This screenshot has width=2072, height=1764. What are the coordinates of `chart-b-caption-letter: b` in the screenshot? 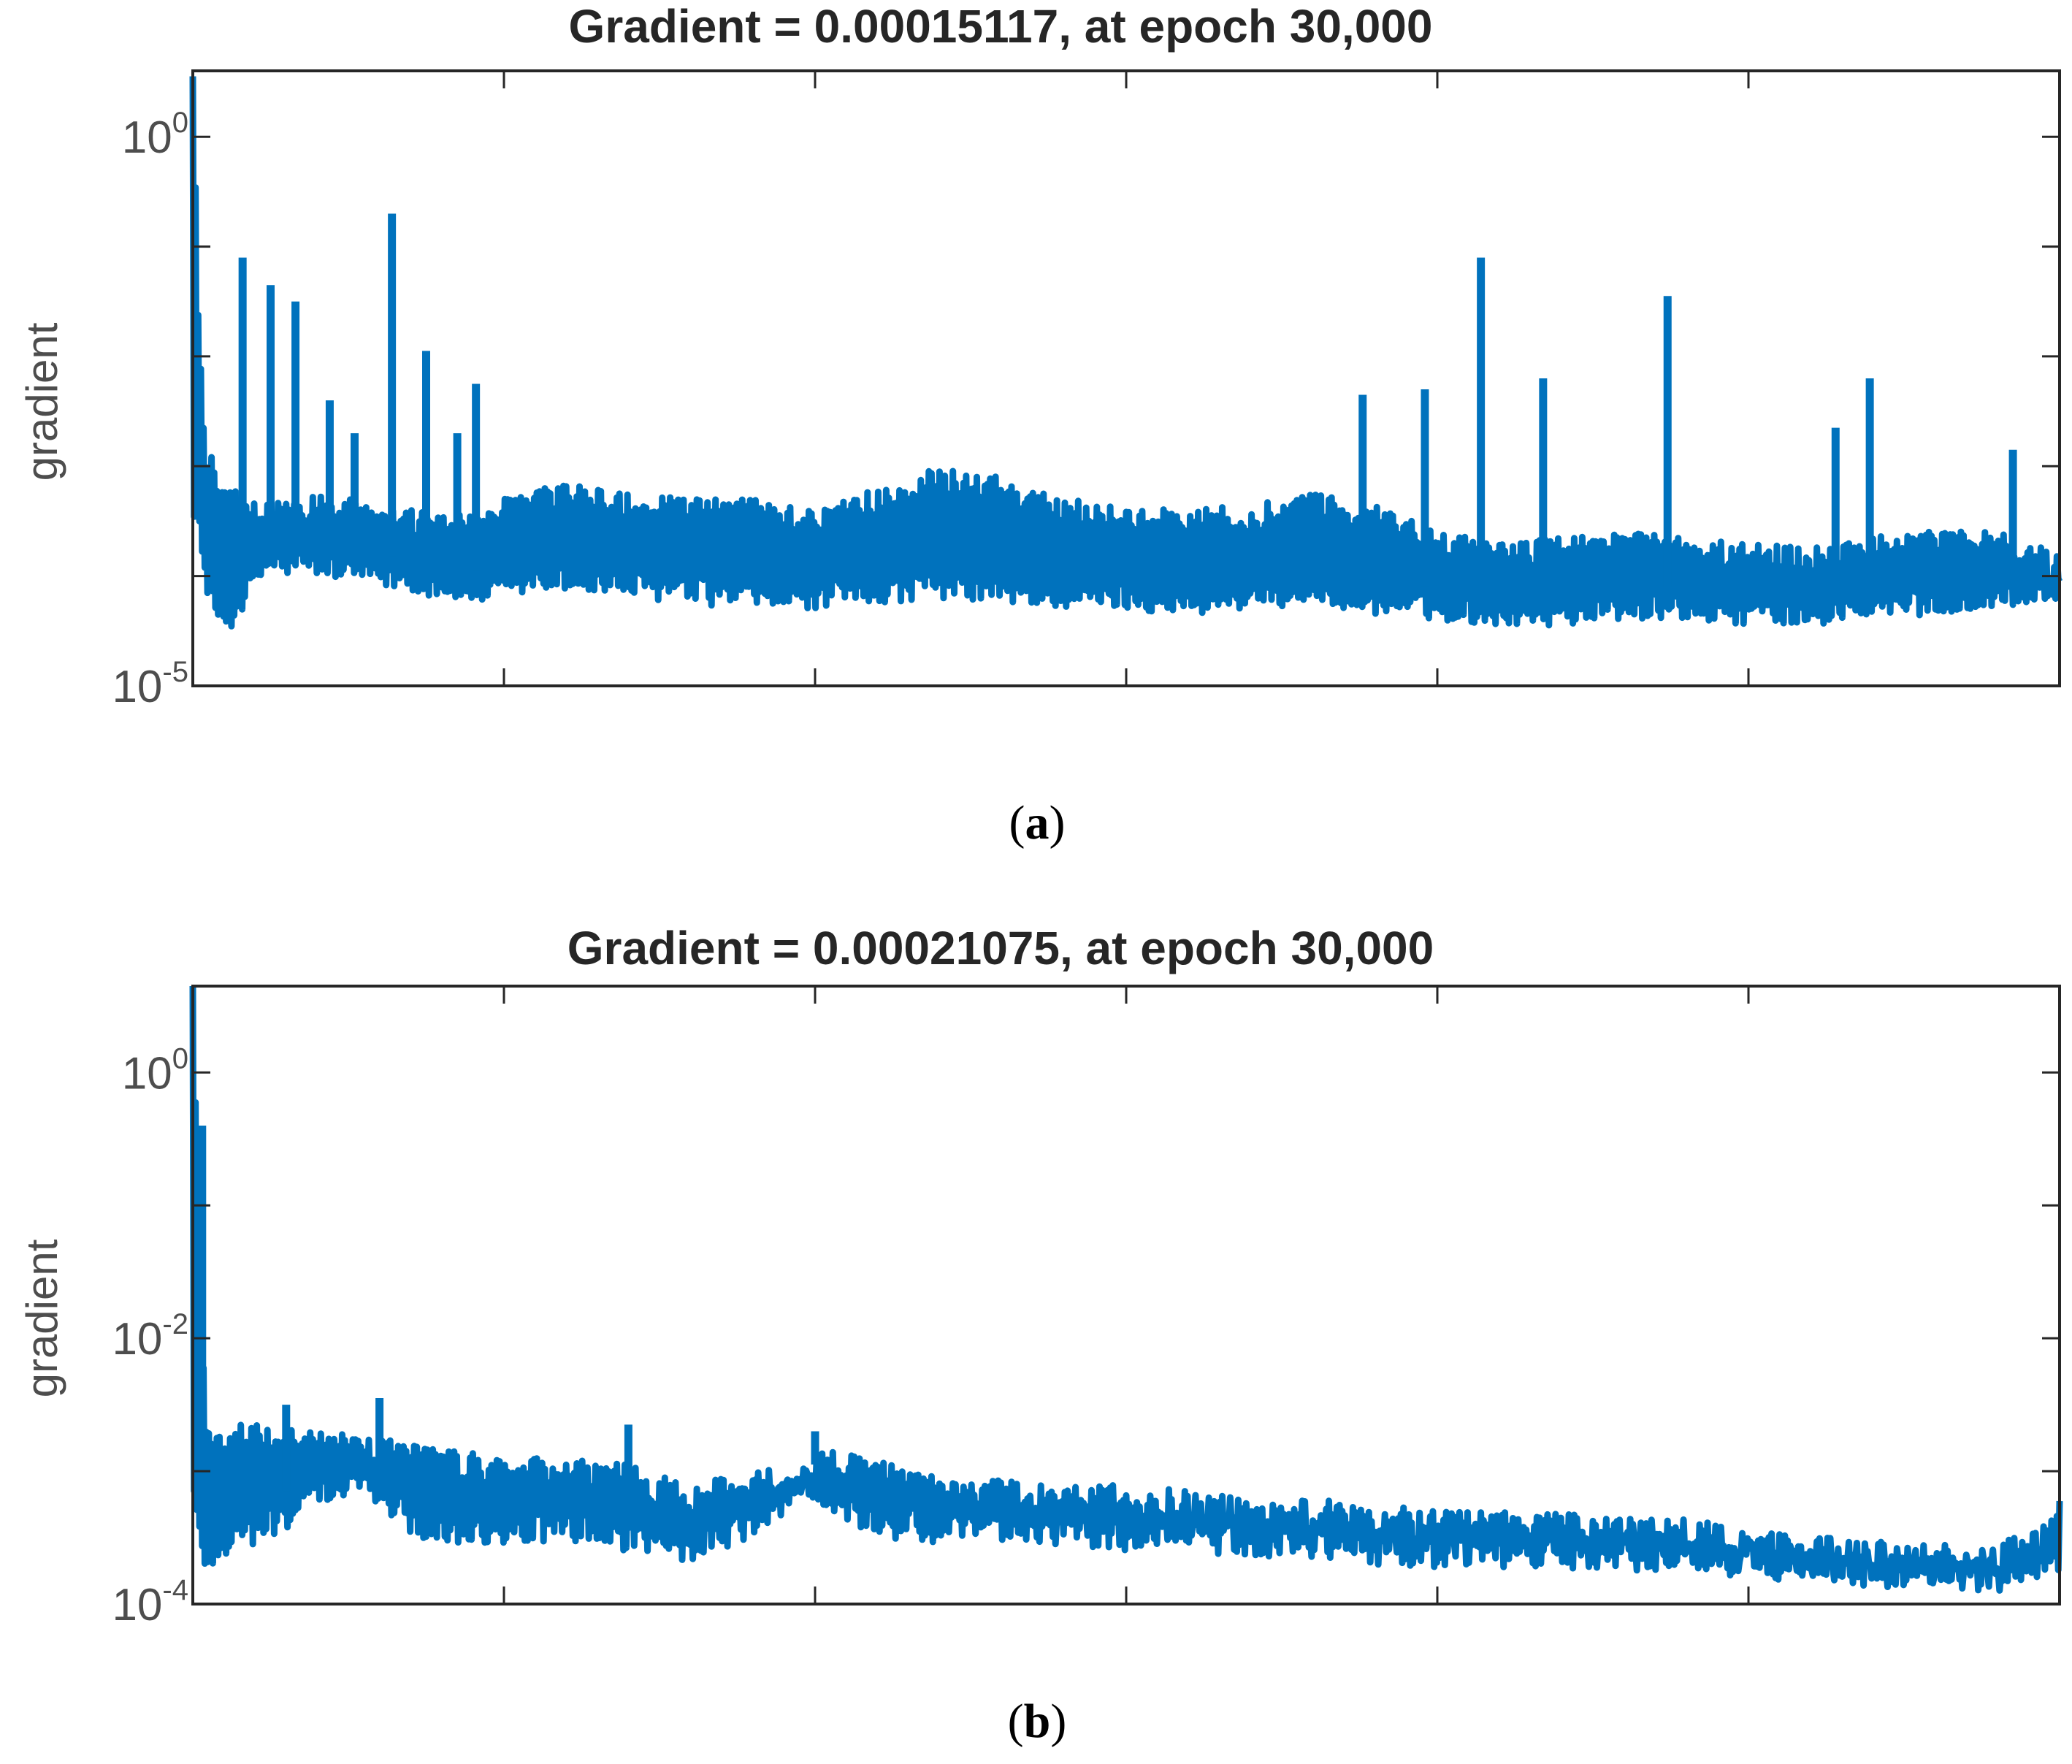 It's located at (1037, 1721).